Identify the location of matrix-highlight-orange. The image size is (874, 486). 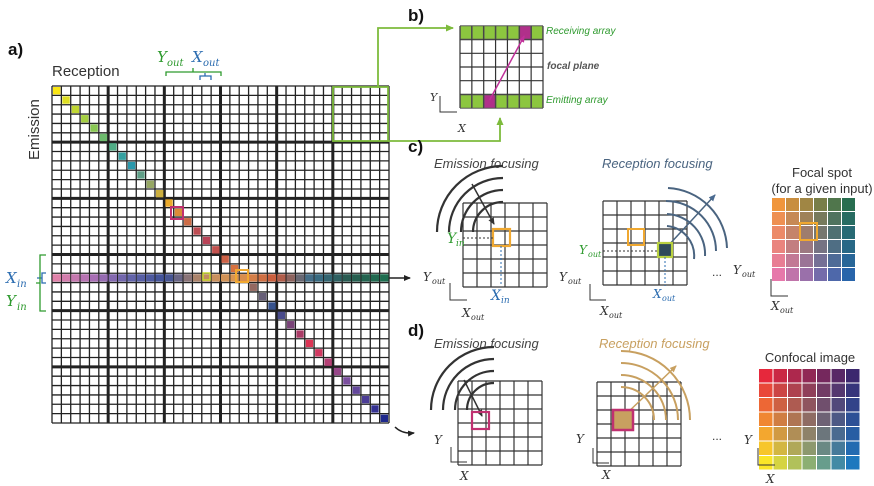
(242, 276).